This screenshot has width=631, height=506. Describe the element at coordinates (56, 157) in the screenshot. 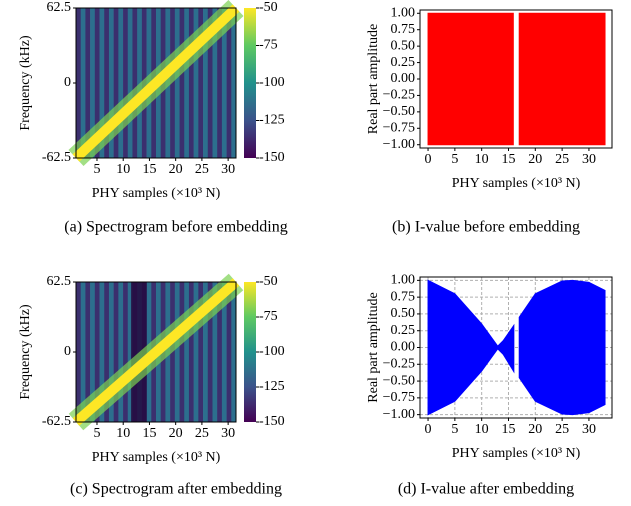

I see `y-tick-label: -62.5` at that location.